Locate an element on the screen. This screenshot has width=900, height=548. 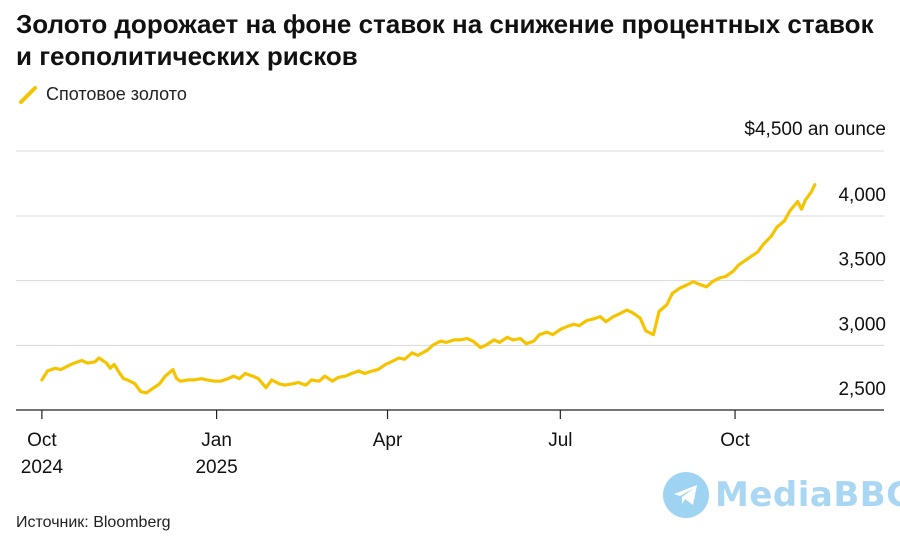
x-tick-label: Jan is located at coordinates (216, 440).